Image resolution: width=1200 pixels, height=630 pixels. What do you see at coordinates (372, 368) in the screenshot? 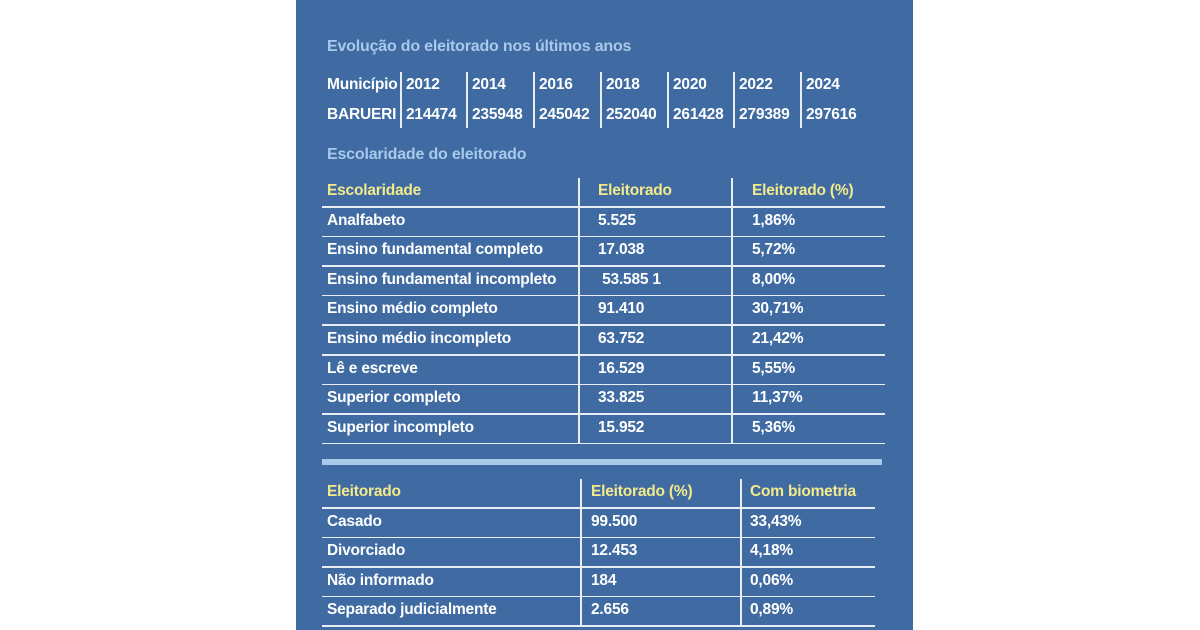
I see `cell: Lê e escreve` at bounding box center [372, 368].